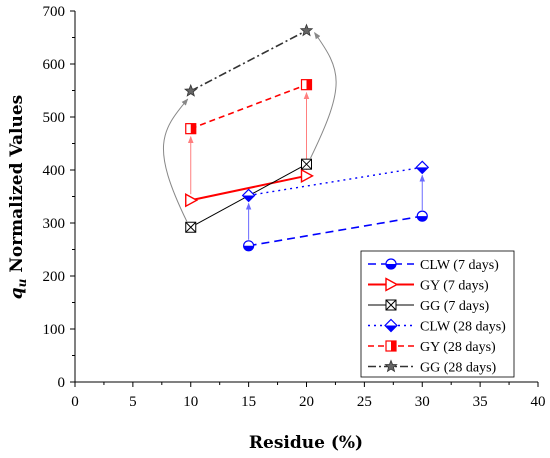  Describe the element at coordinates (176, 160) in the screenshot. I see `curved-arrow-left` at that location.